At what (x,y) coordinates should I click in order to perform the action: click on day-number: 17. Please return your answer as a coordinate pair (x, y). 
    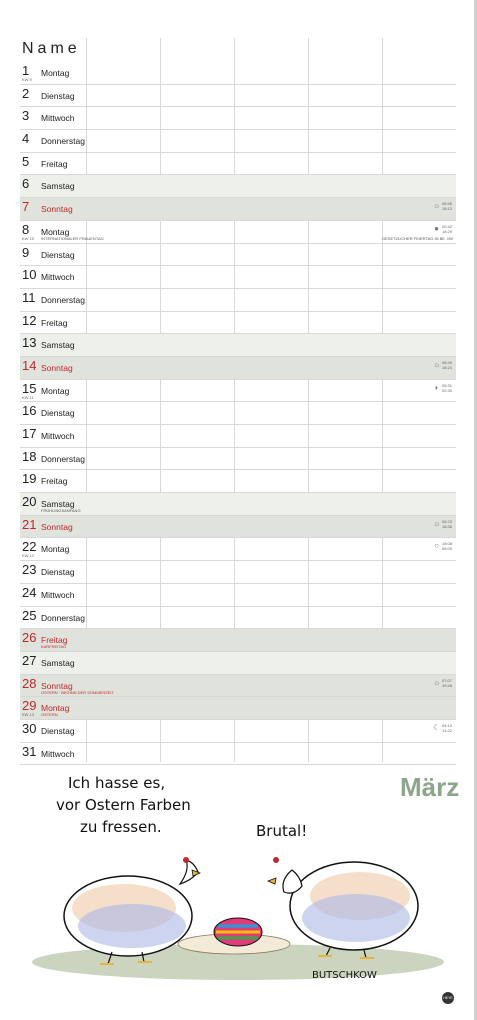
    Looking at the image, I should click on (29, 433).